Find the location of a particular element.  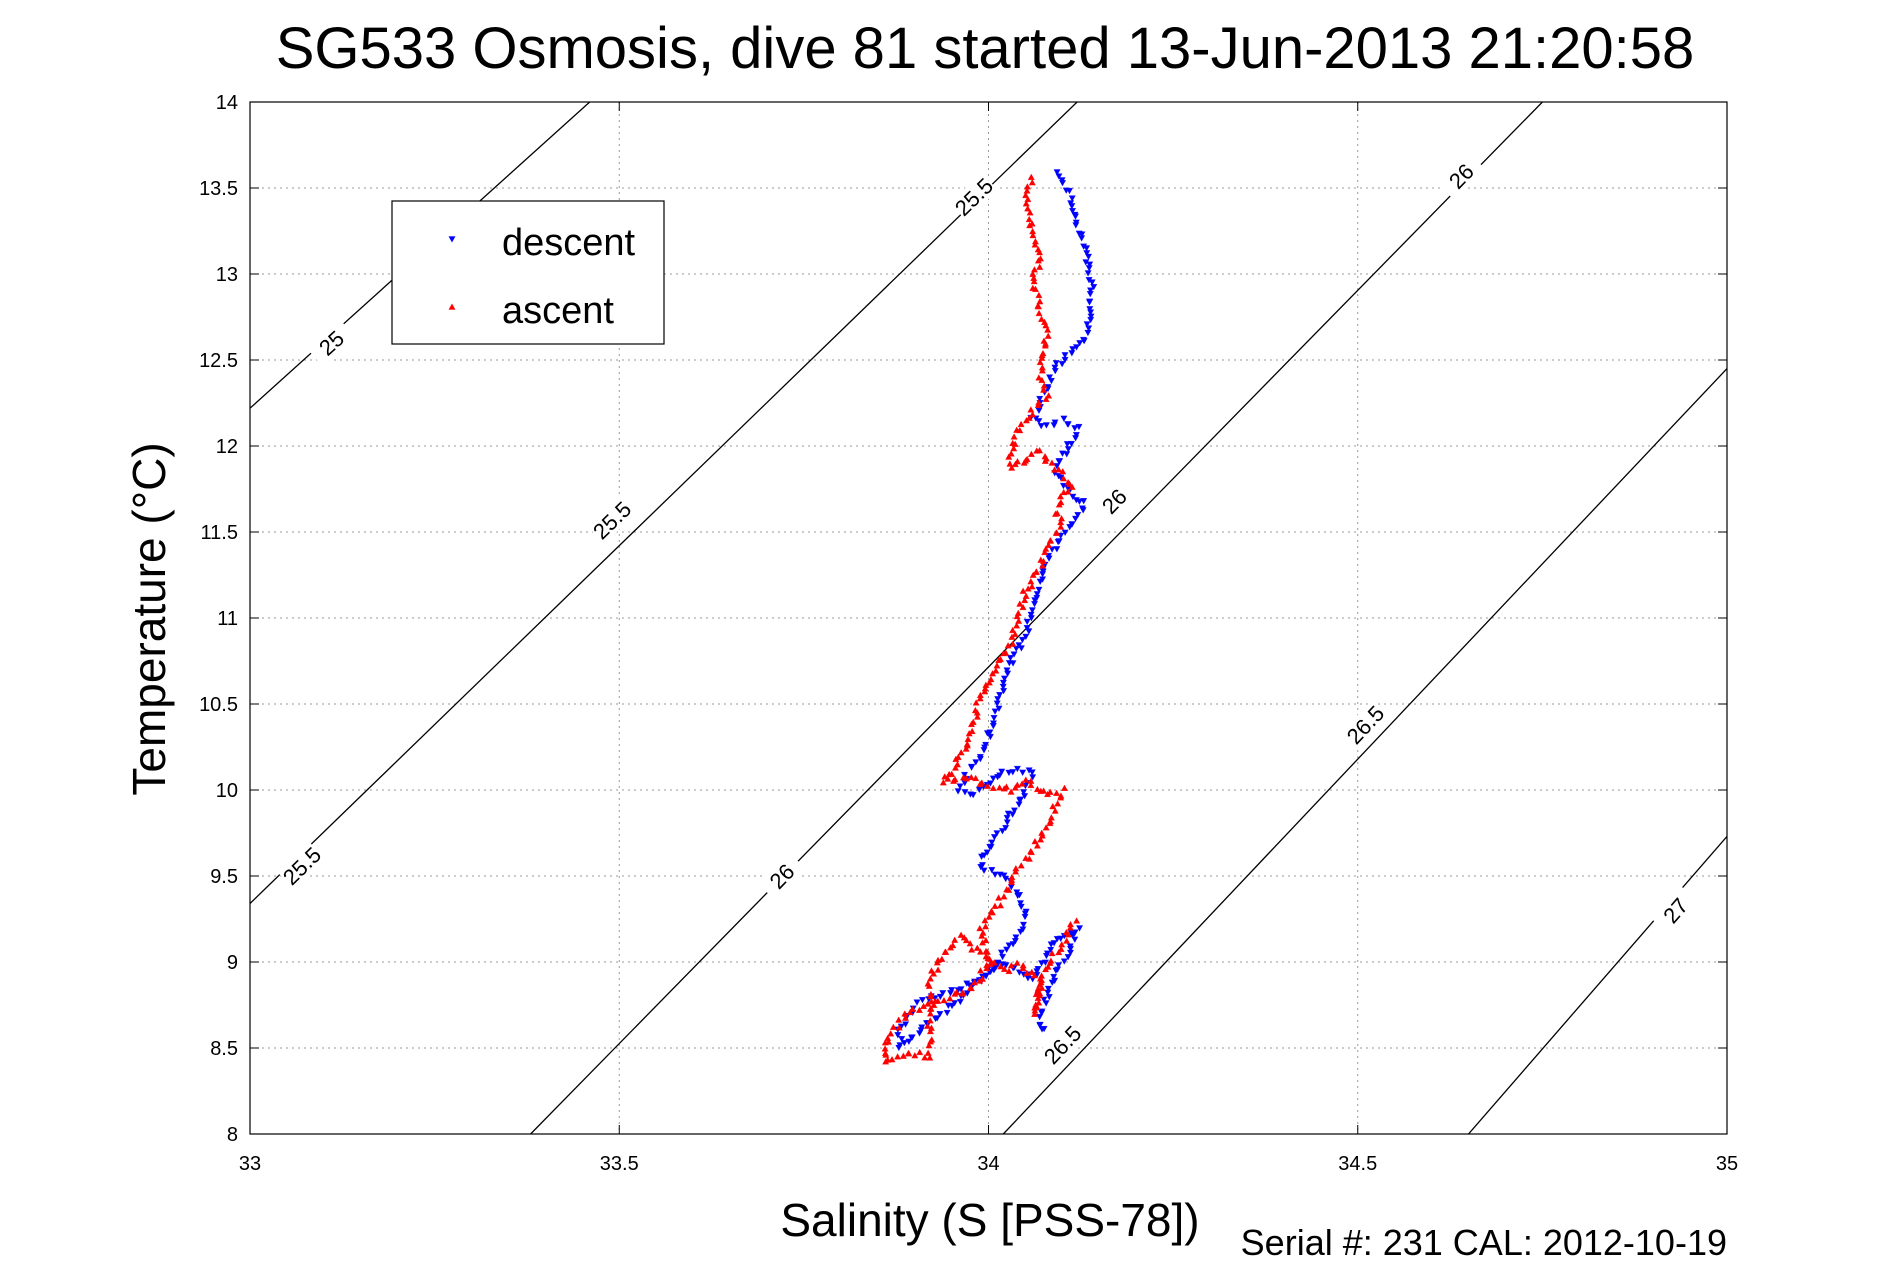

legend-label-ascent: ascent is located at coordinates (558, 311).